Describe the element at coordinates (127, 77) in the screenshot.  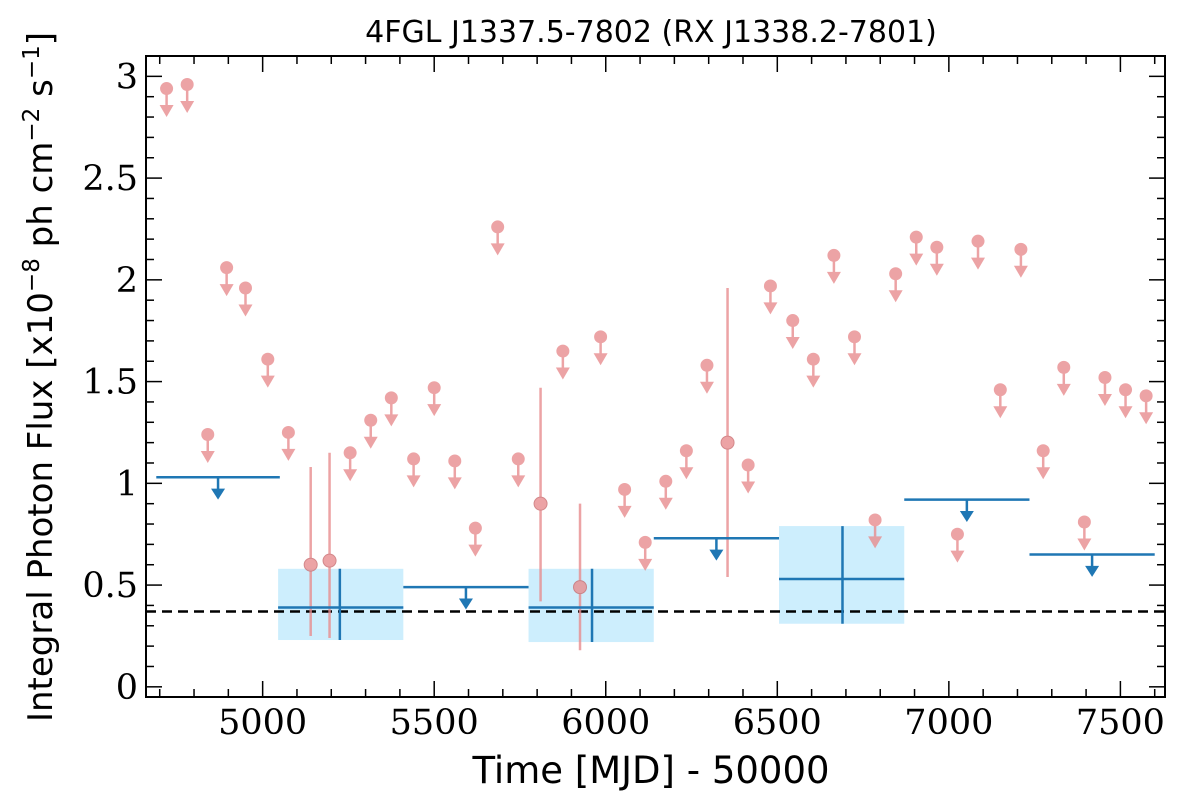
I see `y-tick-label: 3` at that location.